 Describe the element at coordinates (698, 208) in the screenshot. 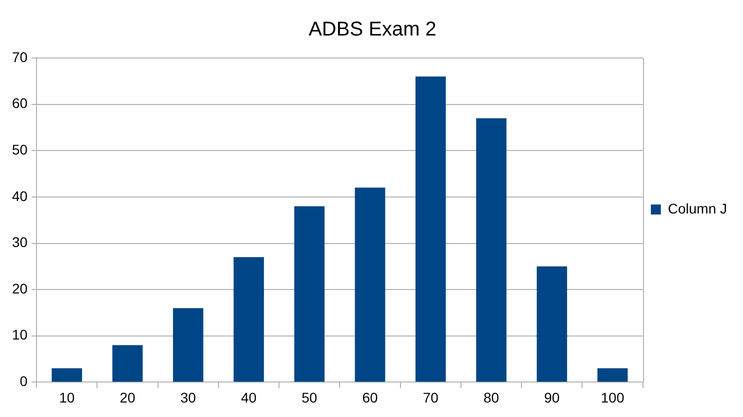

I see `legend-label: Column J` at that location.